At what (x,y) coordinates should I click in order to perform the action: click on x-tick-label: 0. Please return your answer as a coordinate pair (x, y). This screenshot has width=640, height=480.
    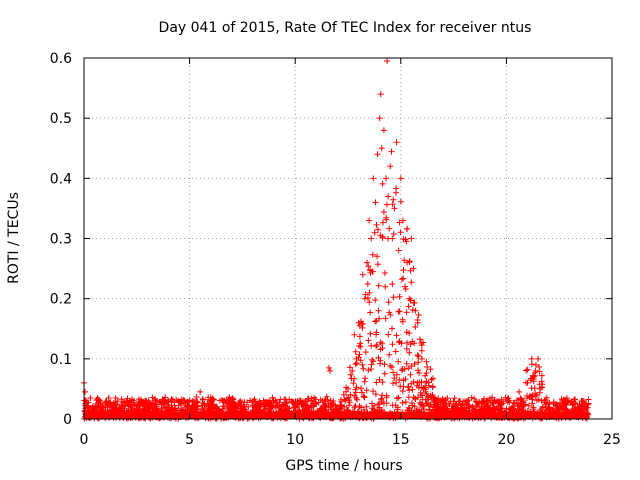
    Looking at the image, I should click on (84, 440).